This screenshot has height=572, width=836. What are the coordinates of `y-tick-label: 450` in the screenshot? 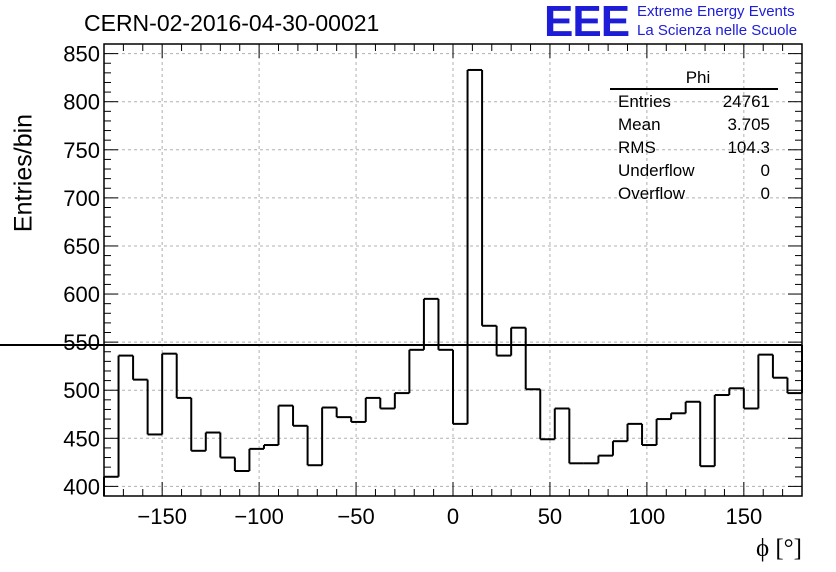 It's located at (81, 438).